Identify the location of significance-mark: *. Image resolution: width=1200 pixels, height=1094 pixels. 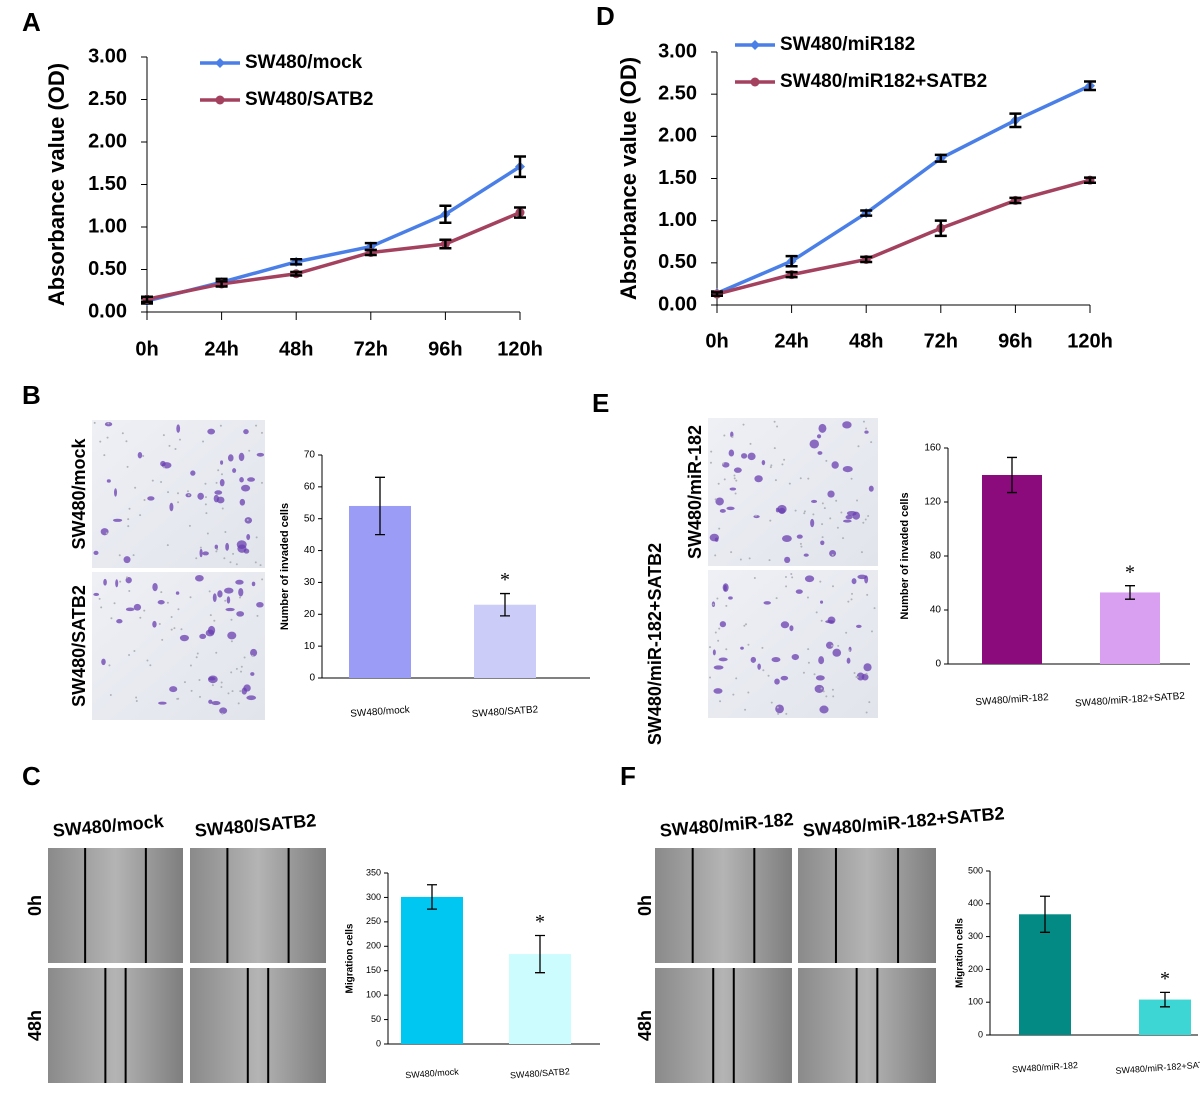
(1165, 979).